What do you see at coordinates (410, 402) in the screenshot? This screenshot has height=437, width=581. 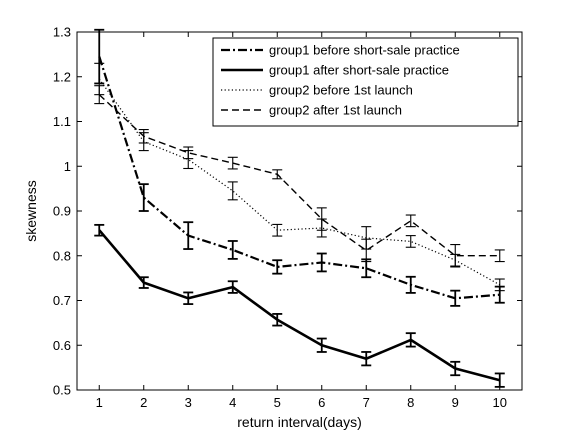 I see `x-tick-label: 8` at bounding box center [410, 402].